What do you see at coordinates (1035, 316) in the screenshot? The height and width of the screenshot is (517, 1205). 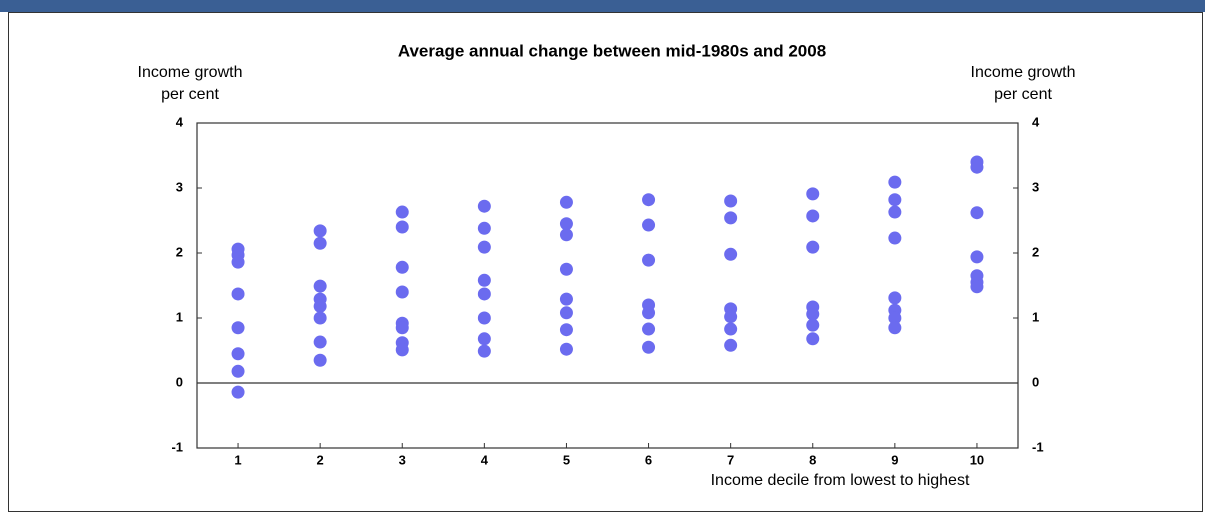 I see `y2-tick-label: 1` at bounding box center [1035, 316].